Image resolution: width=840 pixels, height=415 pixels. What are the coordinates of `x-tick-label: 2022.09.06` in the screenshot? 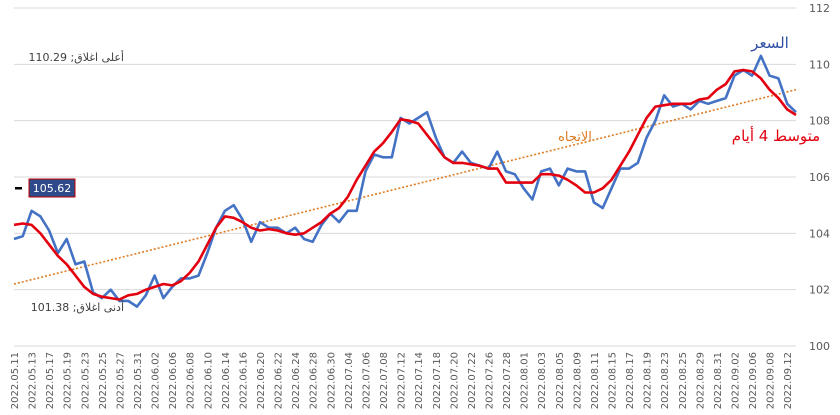 It's located at (753, 380).